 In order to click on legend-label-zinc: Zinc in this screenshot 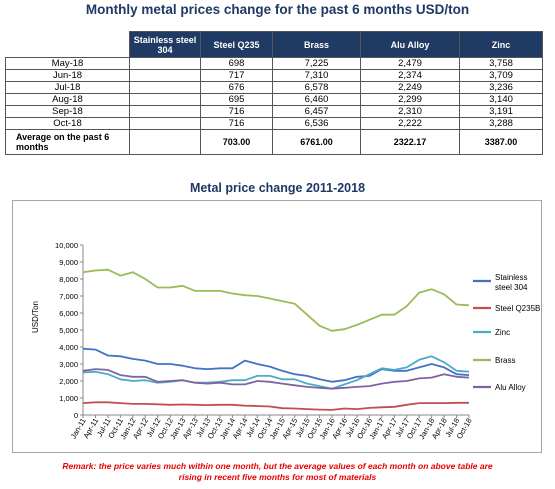, I will do `click(502, 332)`.